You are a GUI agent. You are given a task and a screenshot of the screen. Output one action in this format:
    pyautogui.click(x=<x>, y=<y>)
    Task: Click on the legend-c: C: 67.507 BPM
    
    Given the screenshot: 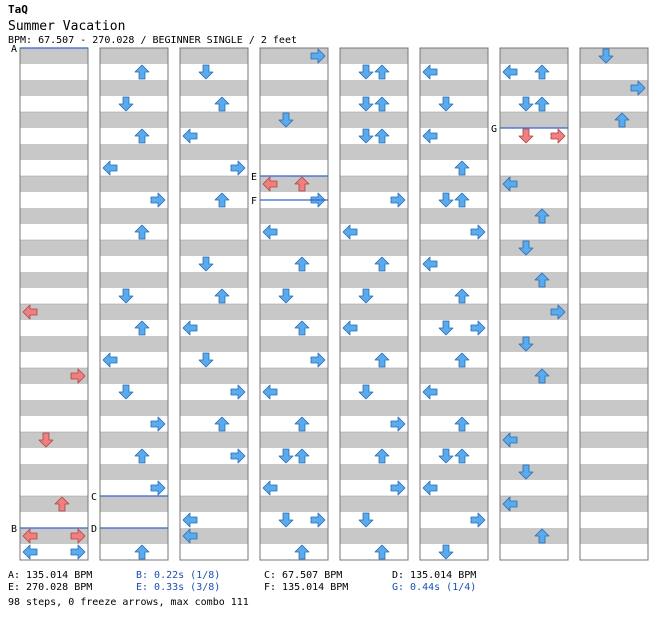 What is the action you would take?
    pyautogui.click(x=303, y=575)
    